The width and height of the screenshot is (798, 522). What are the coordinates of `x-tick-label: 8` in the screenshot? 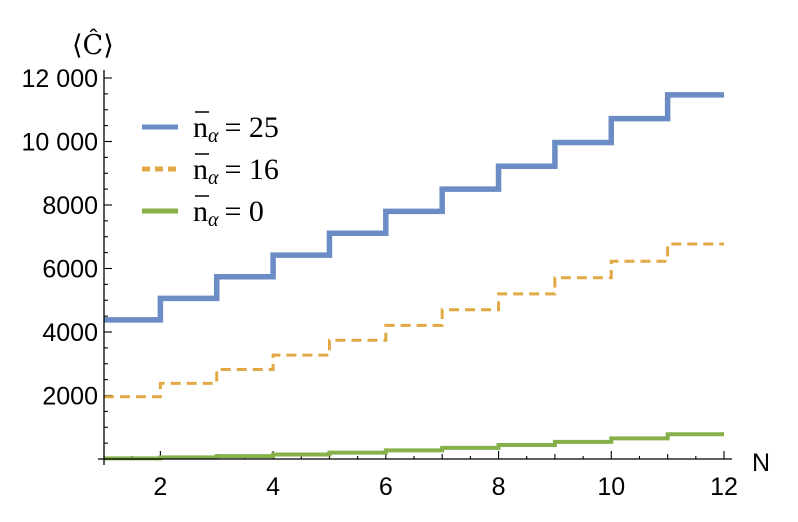 It's located at (499, 487).